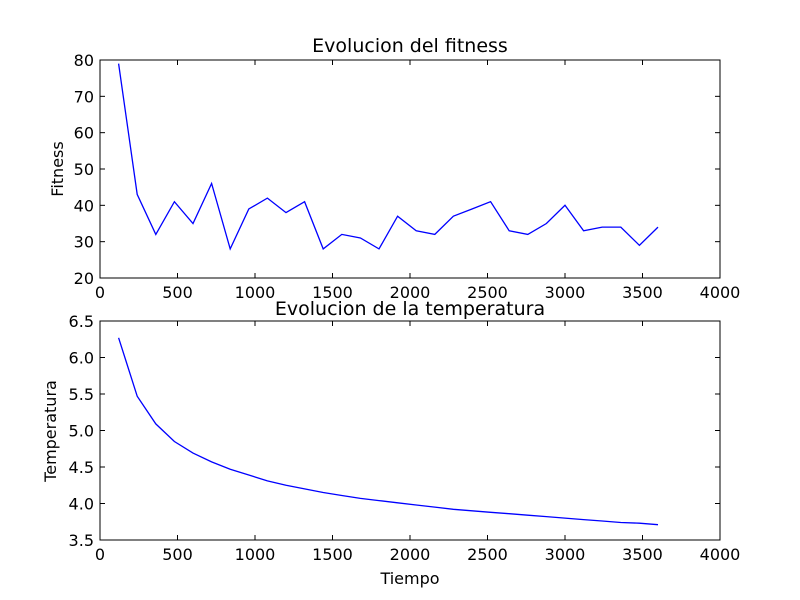  What do you see at coordinates (50, 431) in the screenshot?
I see `temperature-y-axis-label: Temperatura` at bounding box center [50, 431].